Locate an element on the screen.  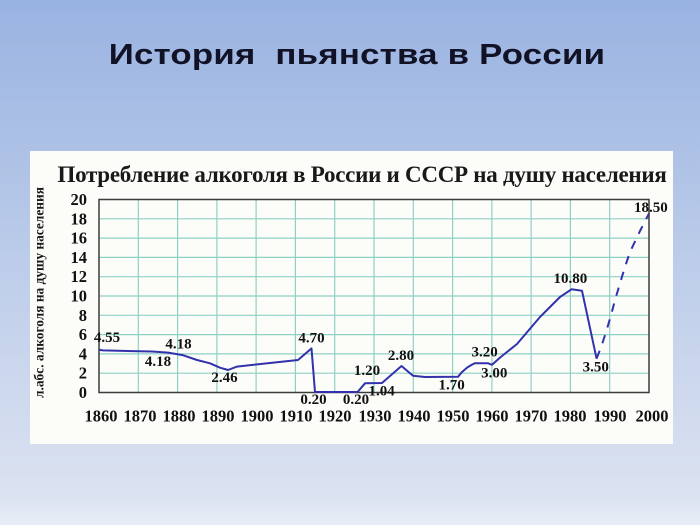
svg-text: 1870 is located at coordinates (140, 416).